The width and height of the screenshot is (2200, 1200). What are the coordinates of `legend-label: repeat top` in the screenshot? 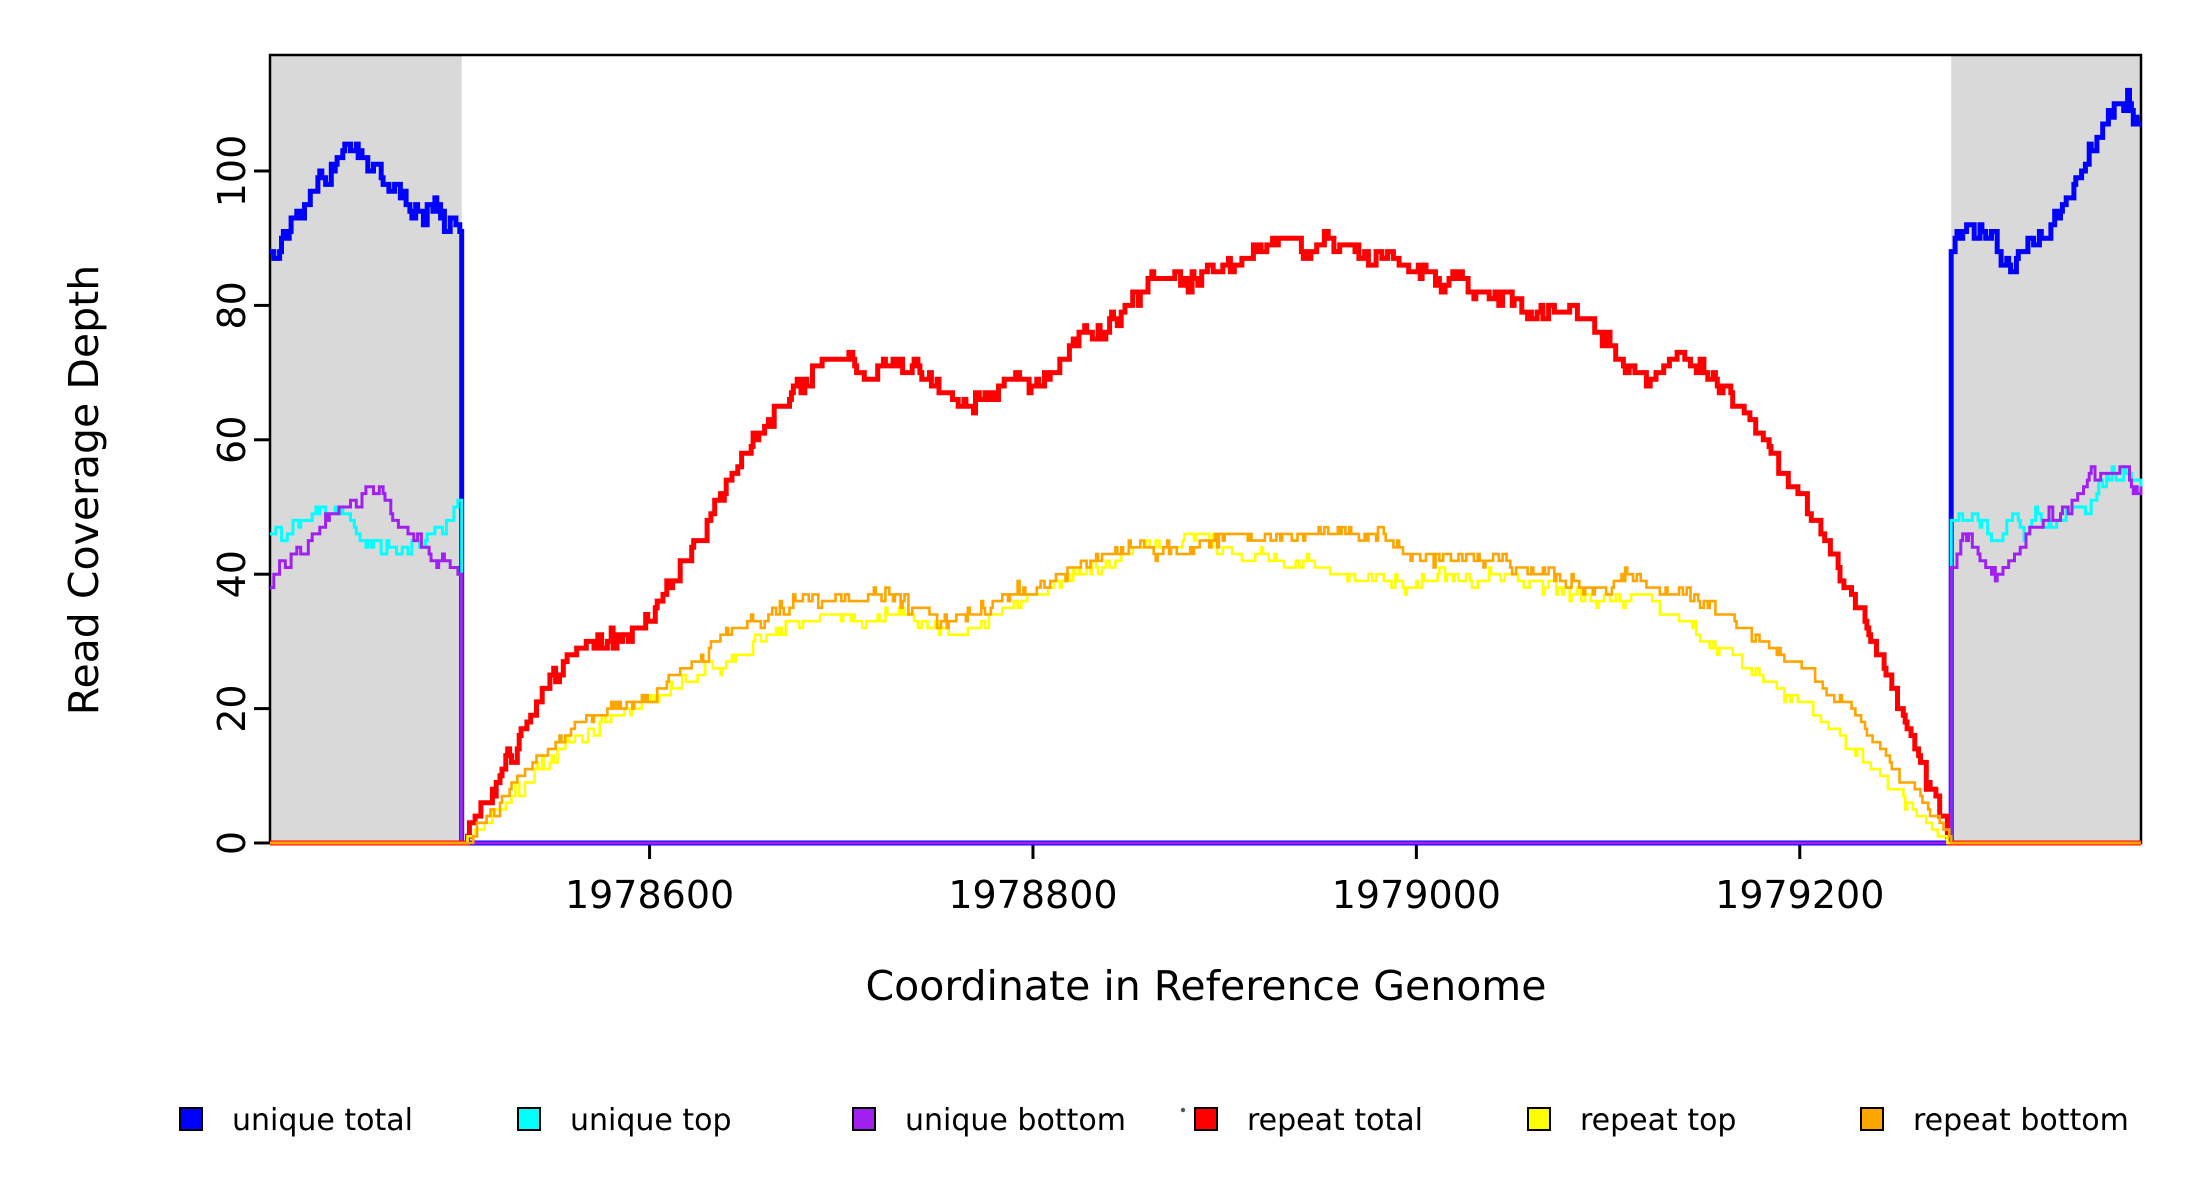 It's located at (1658, 1120).